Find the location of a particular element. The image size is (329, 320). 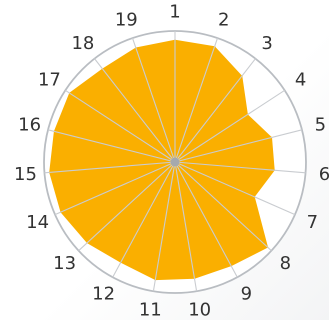

category-label: 6 is located at coordinates (324, 174).